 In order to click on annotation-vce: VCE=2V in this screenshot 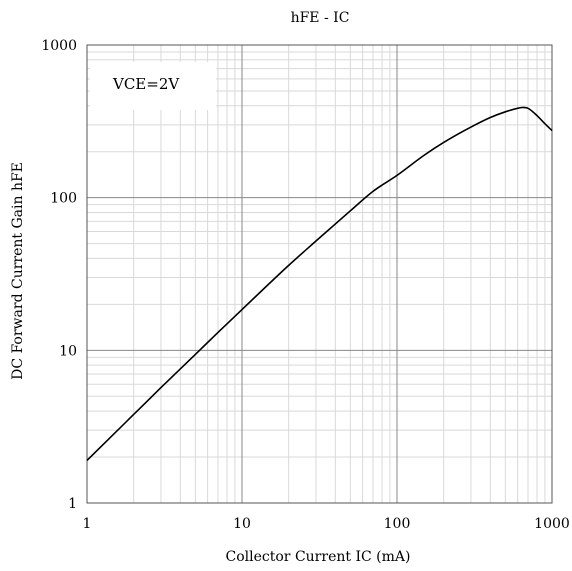, I will do `click(146, 84)`.